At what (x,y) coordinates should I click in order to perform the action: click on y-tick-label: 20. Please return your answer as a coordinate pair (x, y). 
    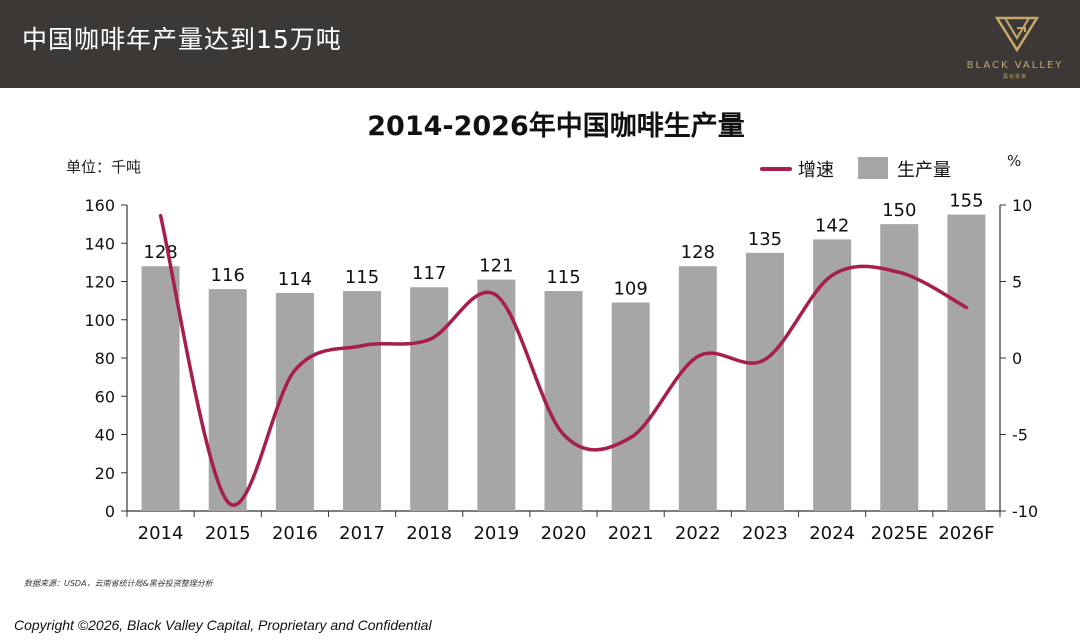
    Looking at the image, I should click on (105, 473).